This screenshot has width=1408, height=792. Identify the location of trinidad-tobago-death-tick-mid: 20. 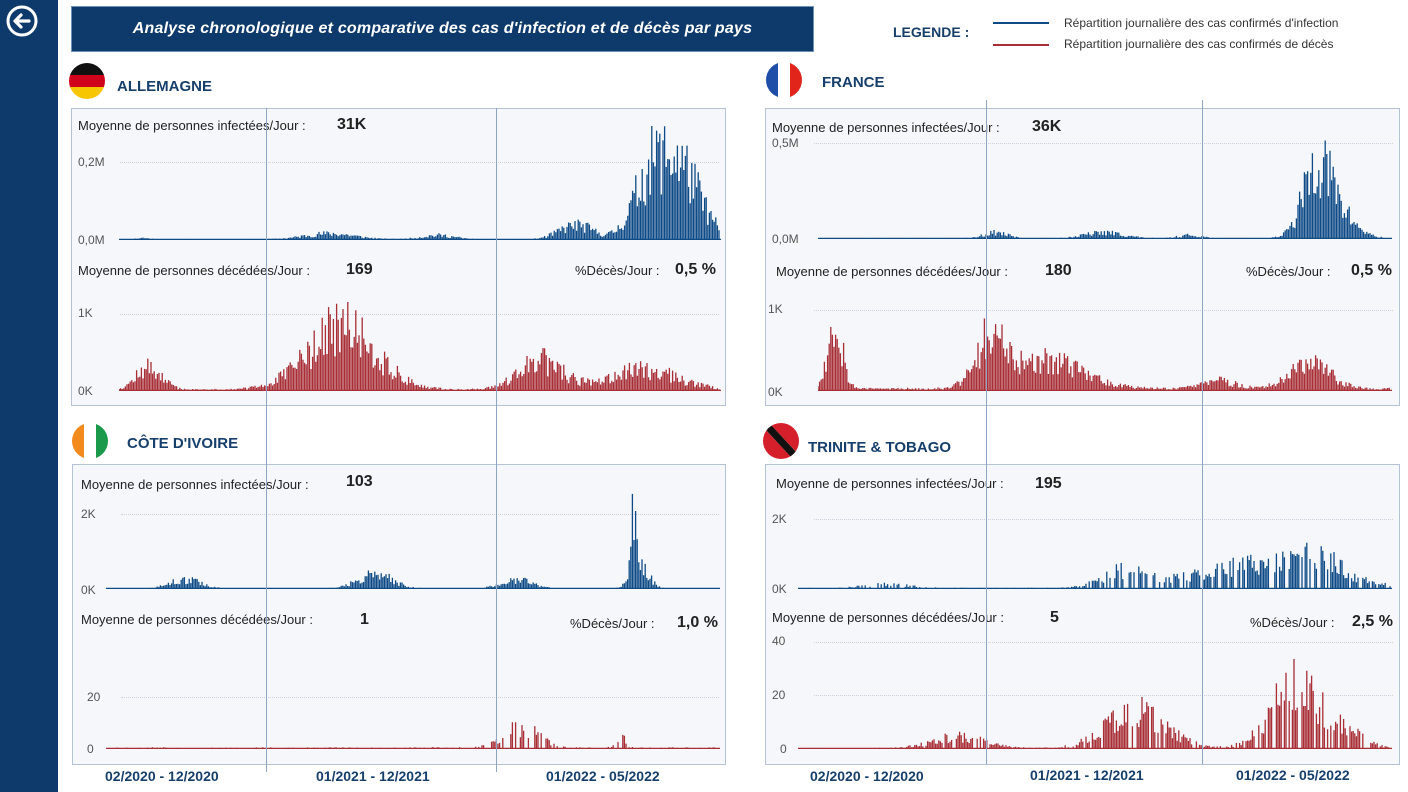
(779, 695).